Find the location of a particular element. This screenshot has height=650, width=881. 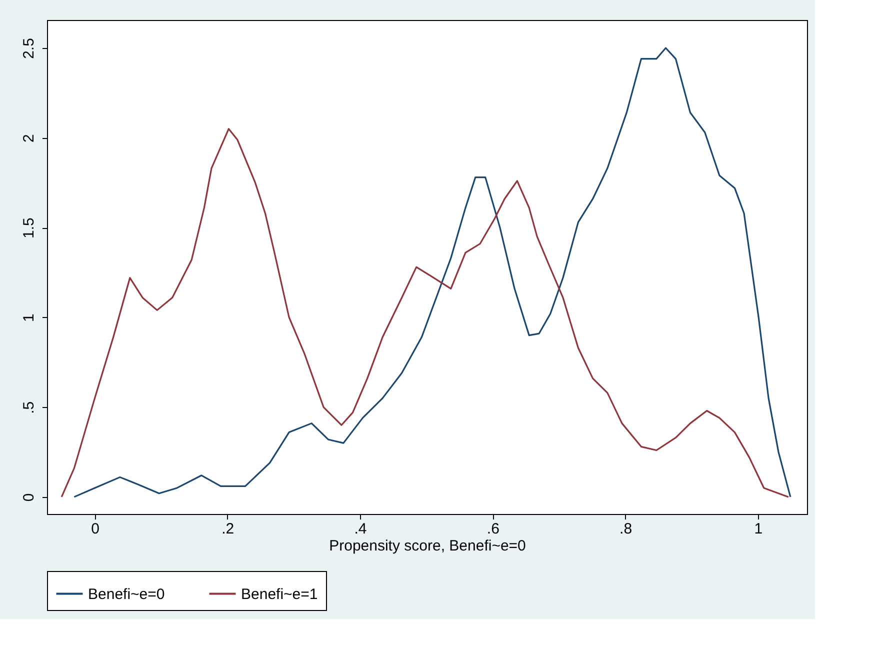

legend-label: Benefi~e=0 is located at coordinates (126, 594).